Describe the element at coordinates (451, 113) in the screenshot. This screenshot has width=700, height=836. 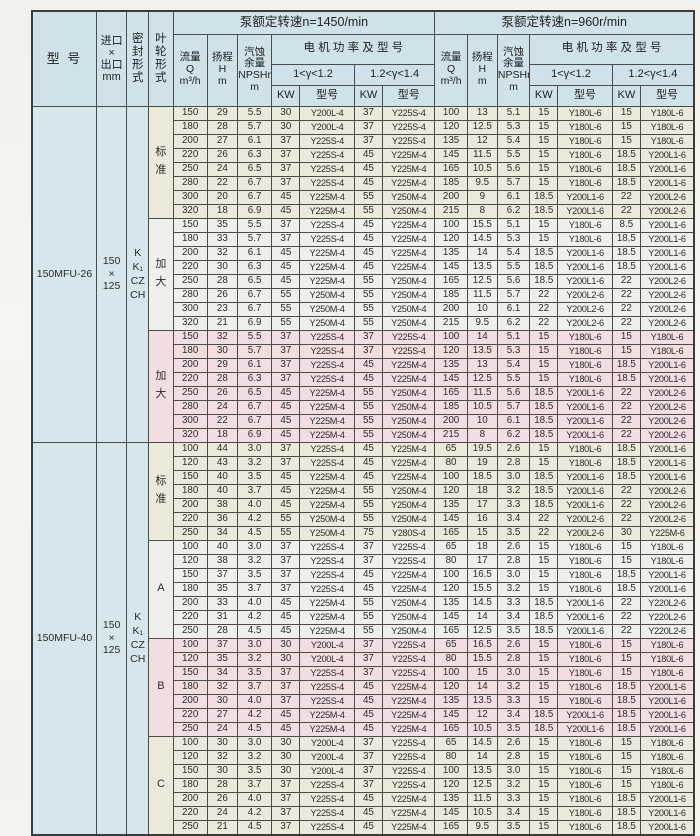
I see `data-cell: 100` at that location.